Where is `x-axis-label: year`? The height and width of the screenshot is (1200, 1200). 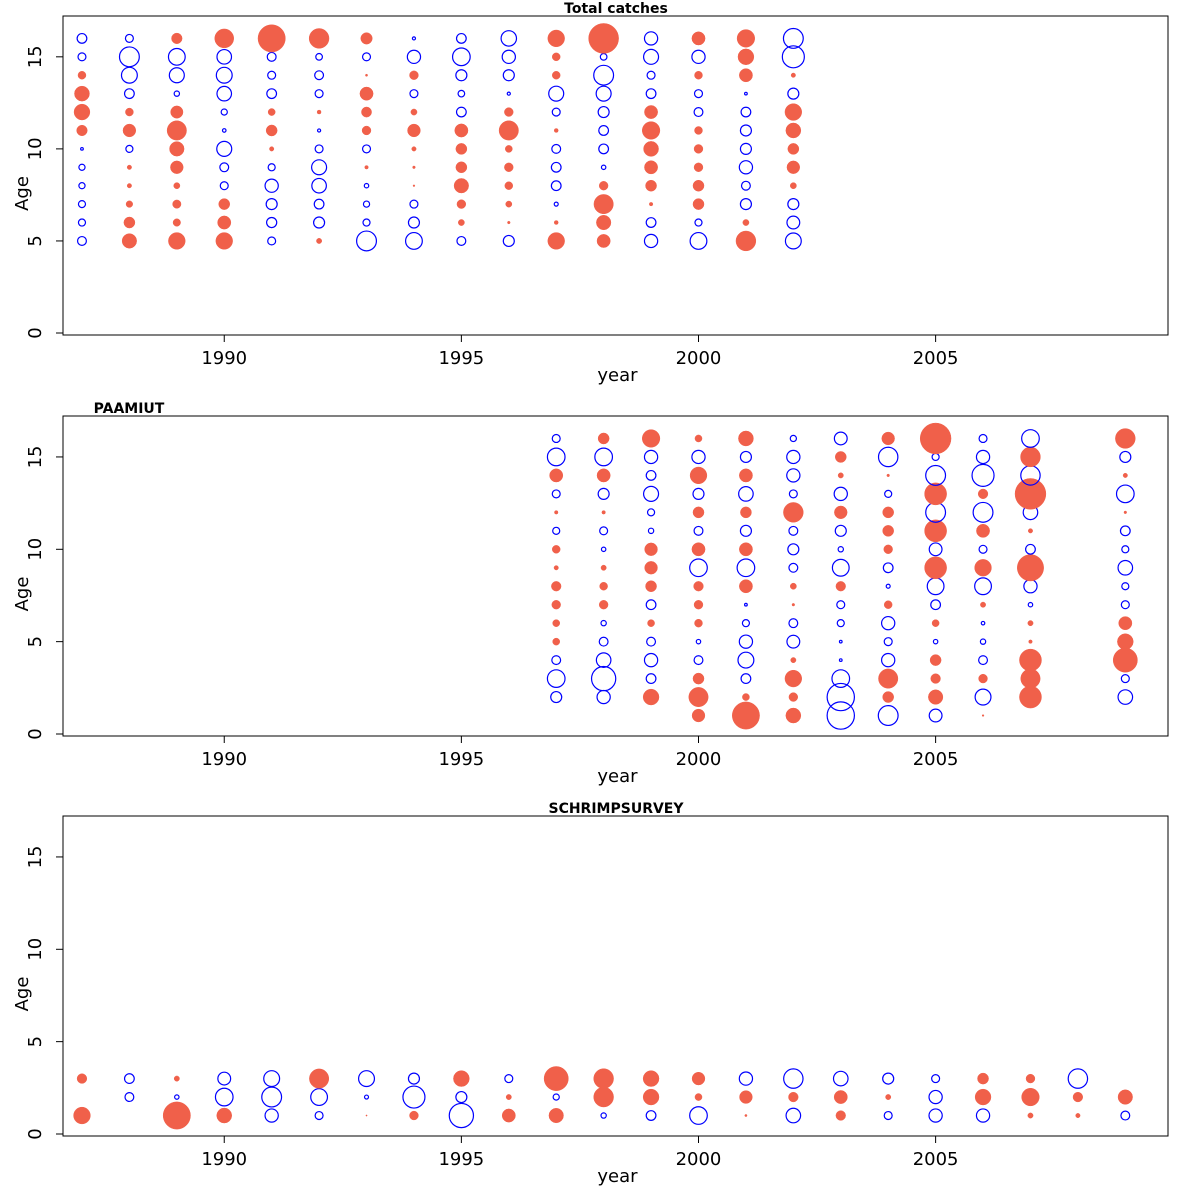 x-axis-label: year is located at coordinates (617, 1176).